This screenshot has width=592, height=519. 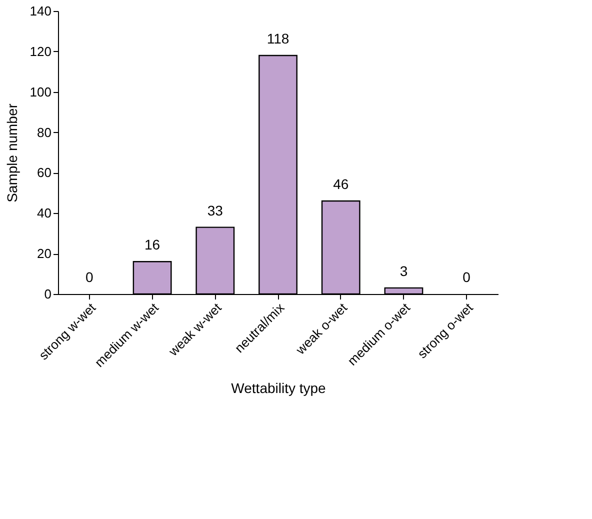 I want to click on data-label: 118, so click(x=278, y=38).